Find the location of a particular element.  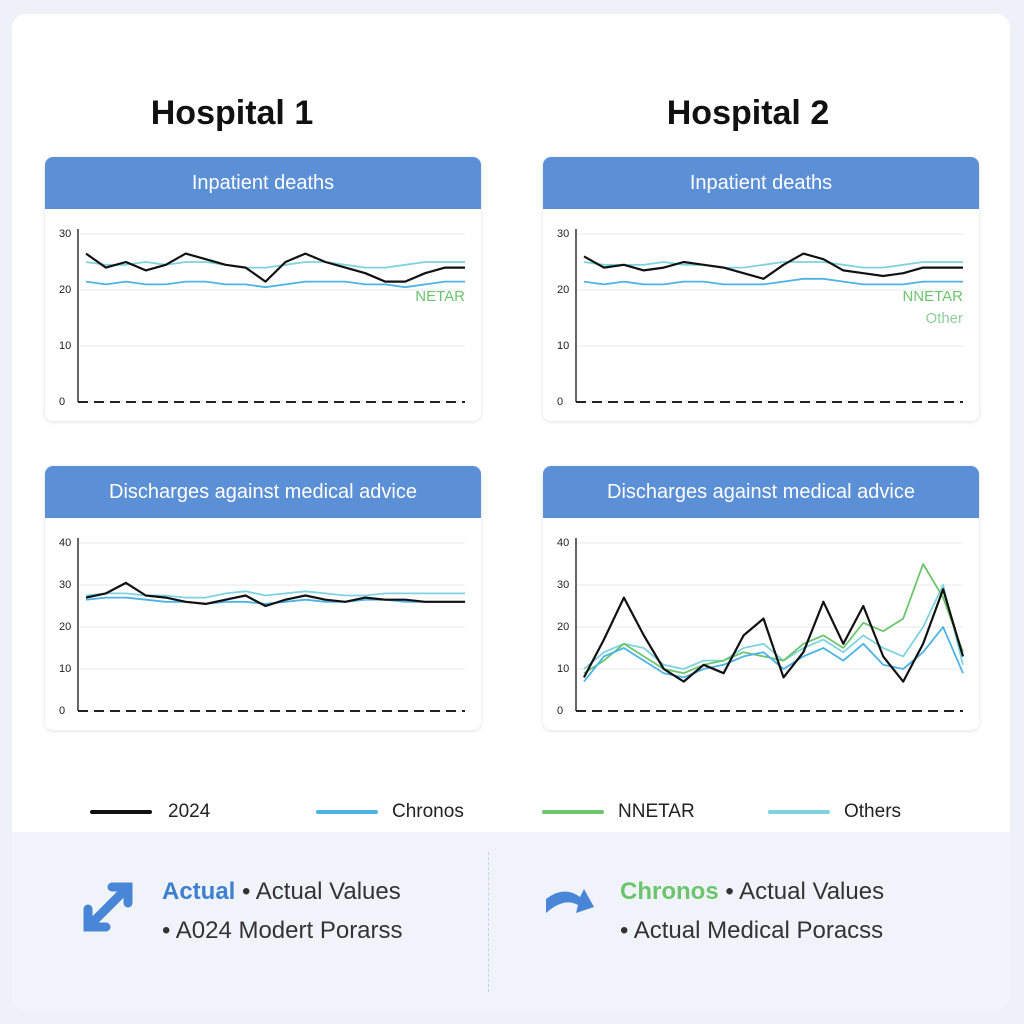

legend-item: 2024 is located at coordinates (150, 812).